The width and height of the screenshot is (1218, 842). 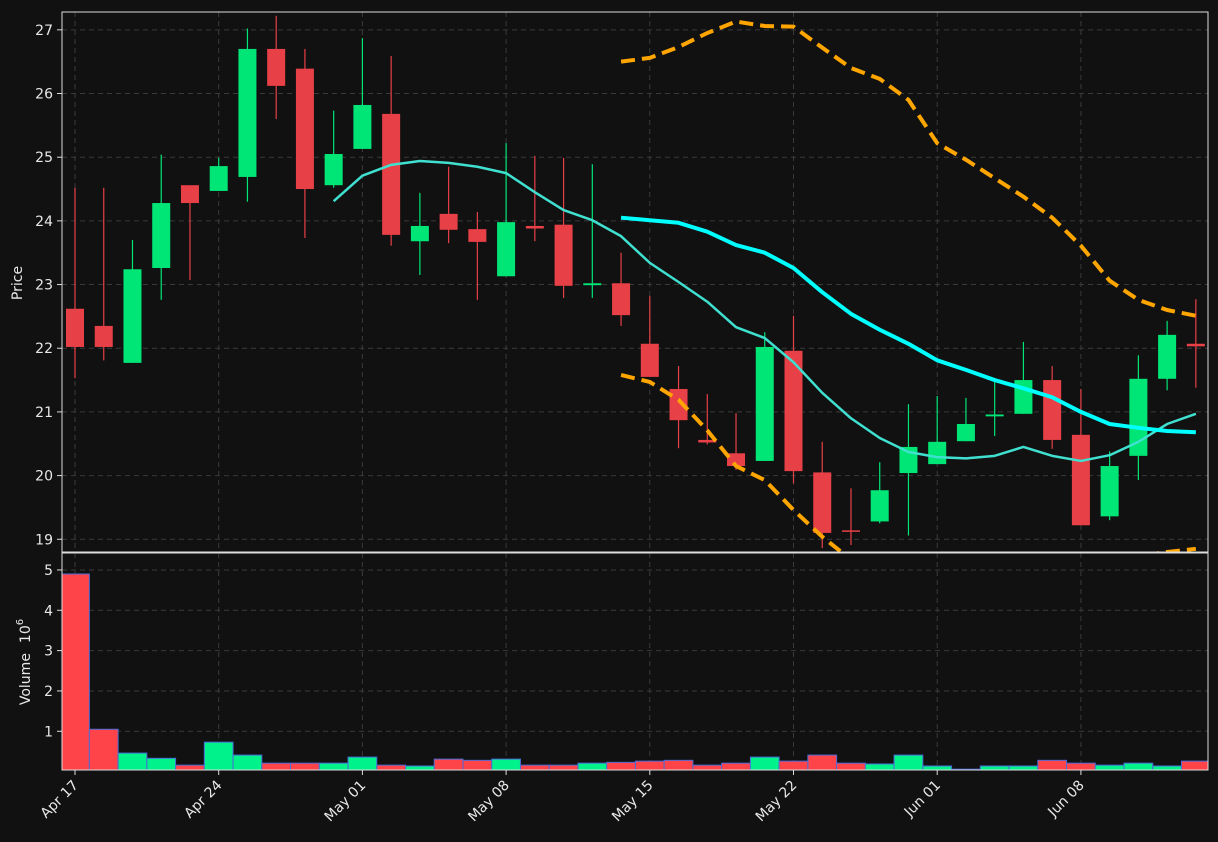 I want to click on y-tick-label: 1, so click(x=48, y=732).